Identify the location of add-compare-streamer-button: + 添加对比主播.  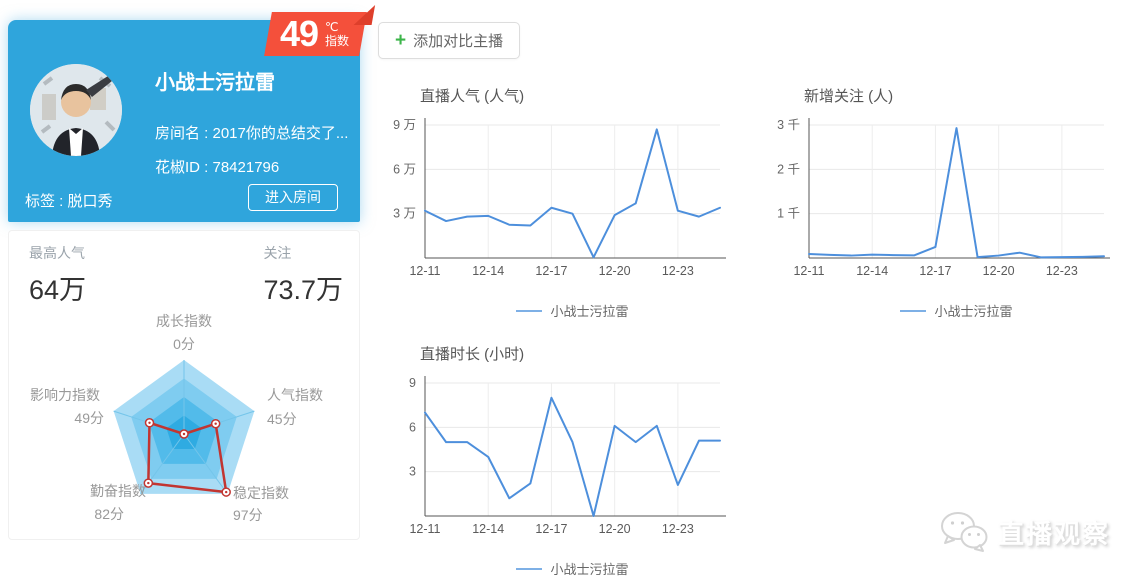
(449, 40).